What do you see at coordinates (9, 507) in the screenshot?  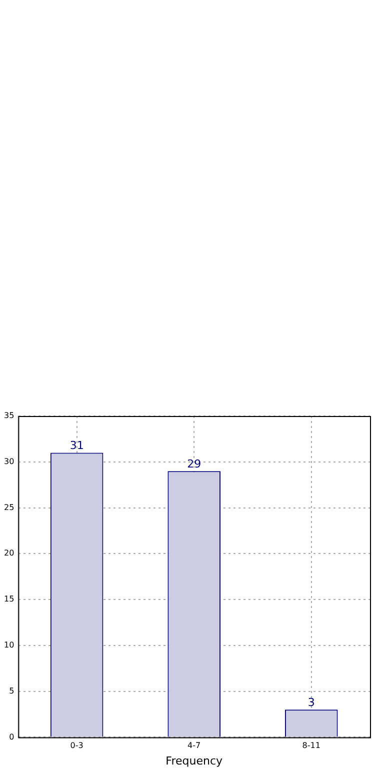 I see `y-tick-label: 25` at bounding box center [9, 507].